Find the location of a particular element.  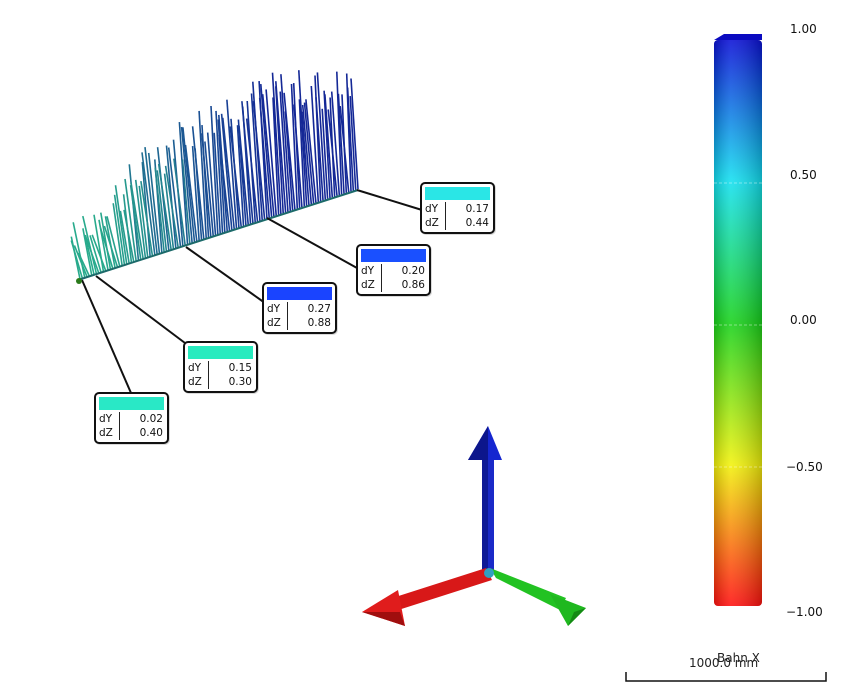

colorbar-tick-neg-half: −0.50 is located at coordinates (804, 467).